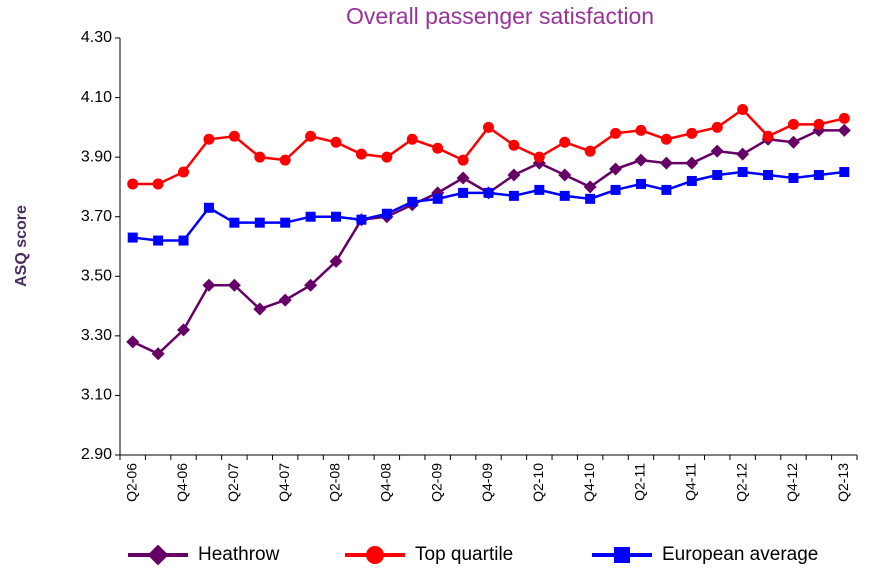 The image size is (883, 580). Describe the element at coordinates (487, 482) in the screenshot. I see `x-tick-label: Q4-09` at that location.